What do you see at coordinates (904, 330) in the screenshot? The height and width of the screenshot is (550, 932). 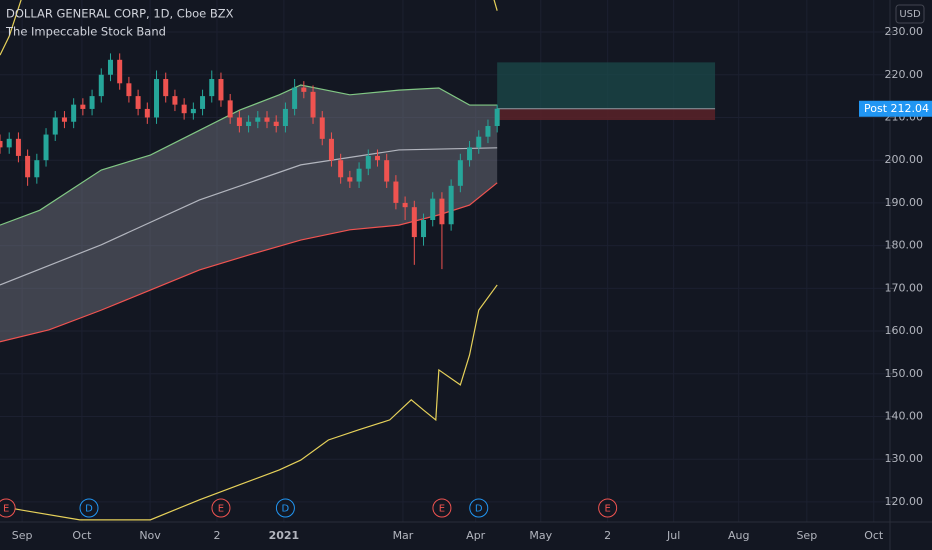 I see `y-tick-label: 160.00` at bounding box center [904, 330].